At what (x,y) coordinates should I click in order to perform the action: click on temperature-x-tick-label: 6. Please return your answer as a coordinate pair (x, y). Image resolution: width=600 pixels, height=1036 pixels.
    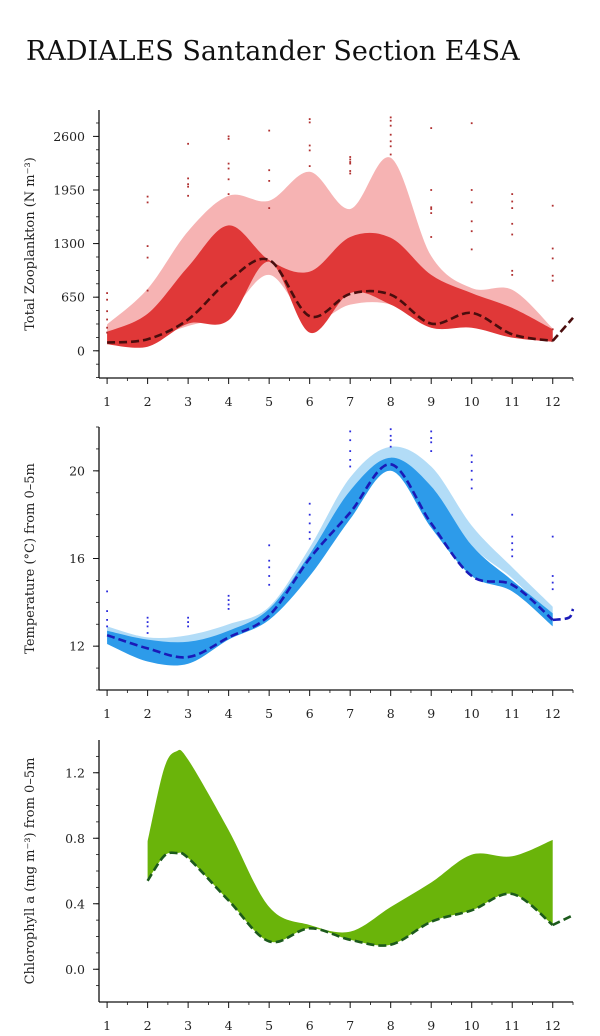
    Looking at the image, I should click on (310, 713).